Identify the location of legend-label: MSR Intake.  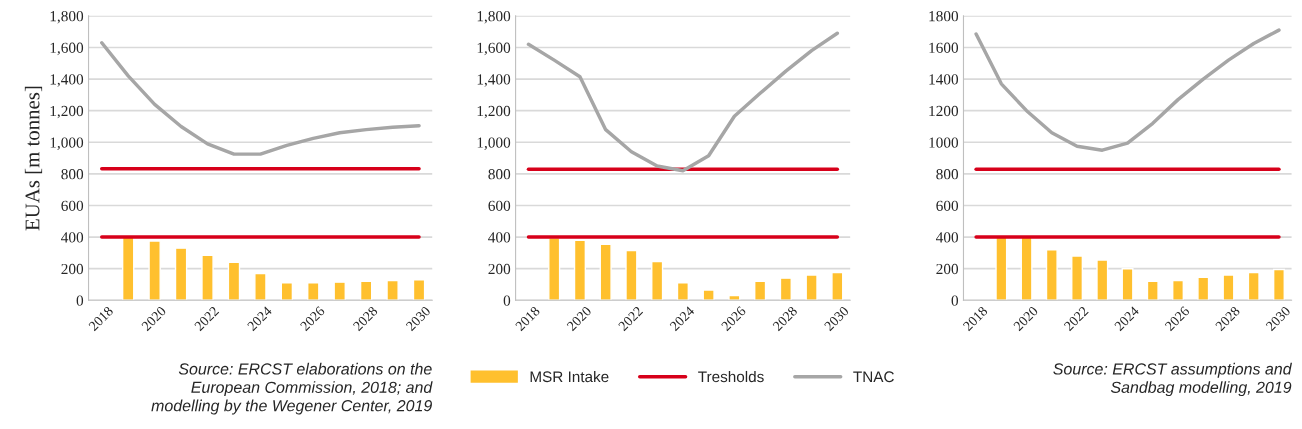
(569, 376).